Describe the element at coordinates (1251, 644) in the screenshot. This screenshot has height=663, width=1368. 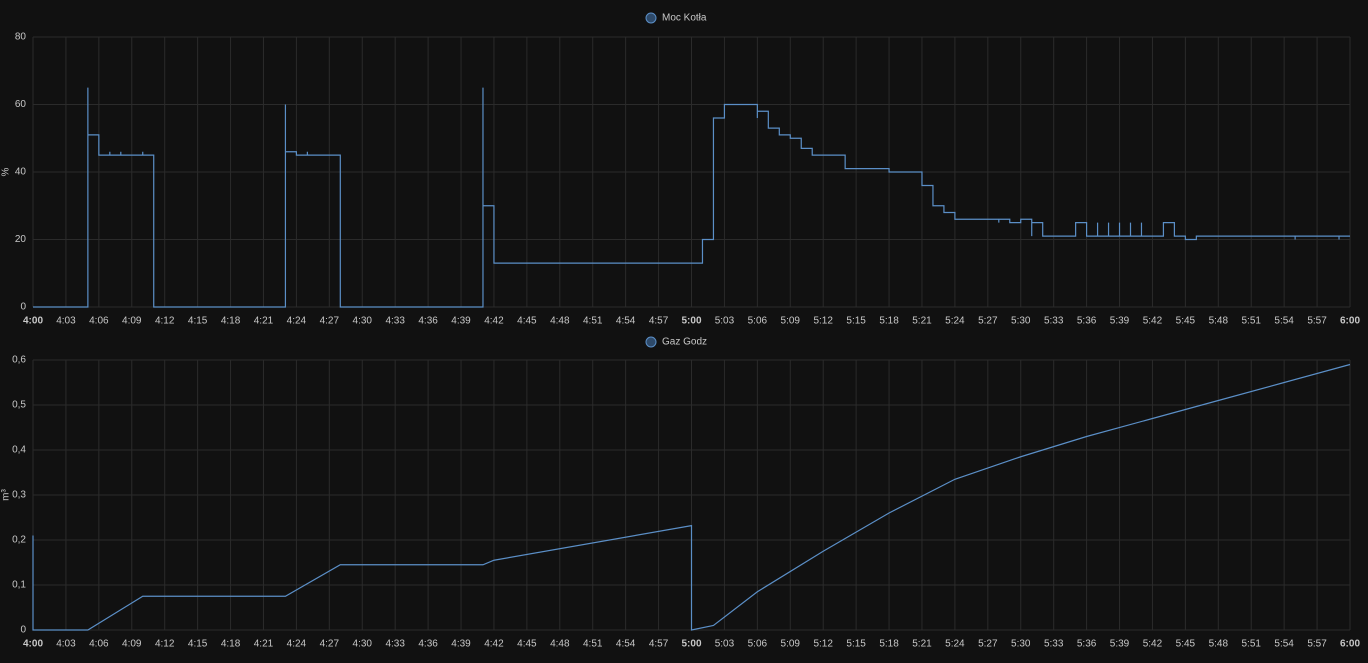
I see `x-tick-label: 5:51` at that location.